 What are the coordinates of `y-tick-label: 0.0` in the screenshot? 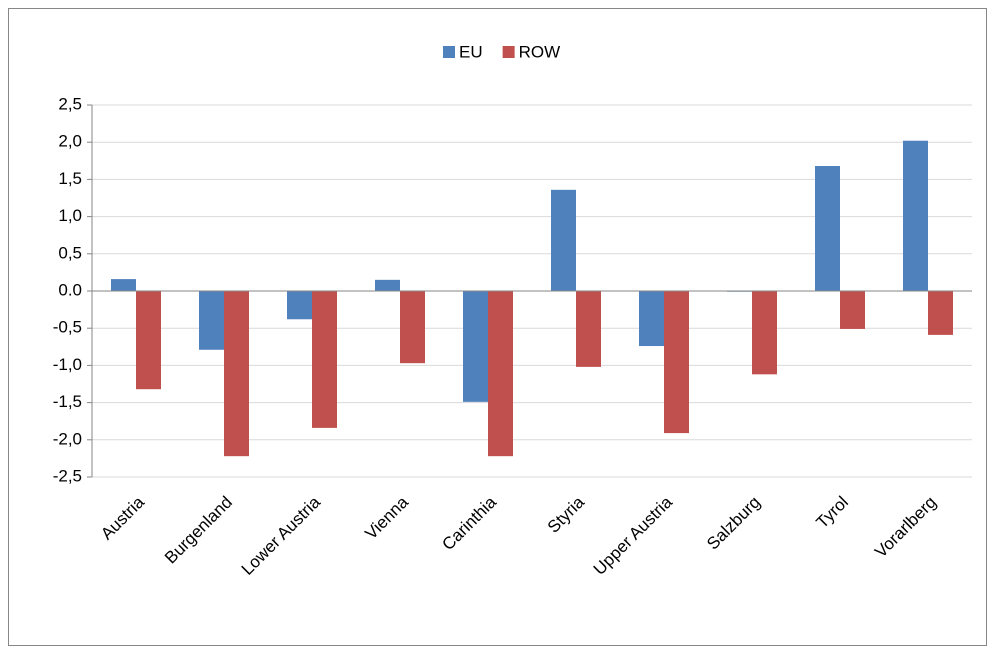 It's located at (70, 289).